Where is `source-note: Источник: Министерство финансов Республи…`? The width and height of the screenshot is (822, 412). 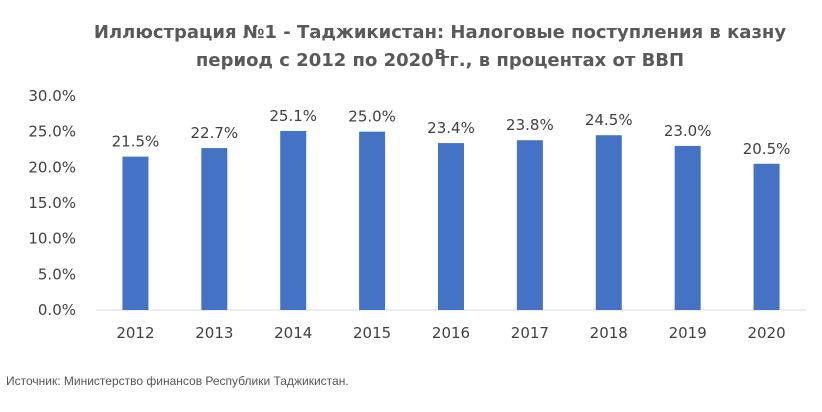
source-note: Источник: Министерство финансов Республи… is located at coordinates (177, 381).